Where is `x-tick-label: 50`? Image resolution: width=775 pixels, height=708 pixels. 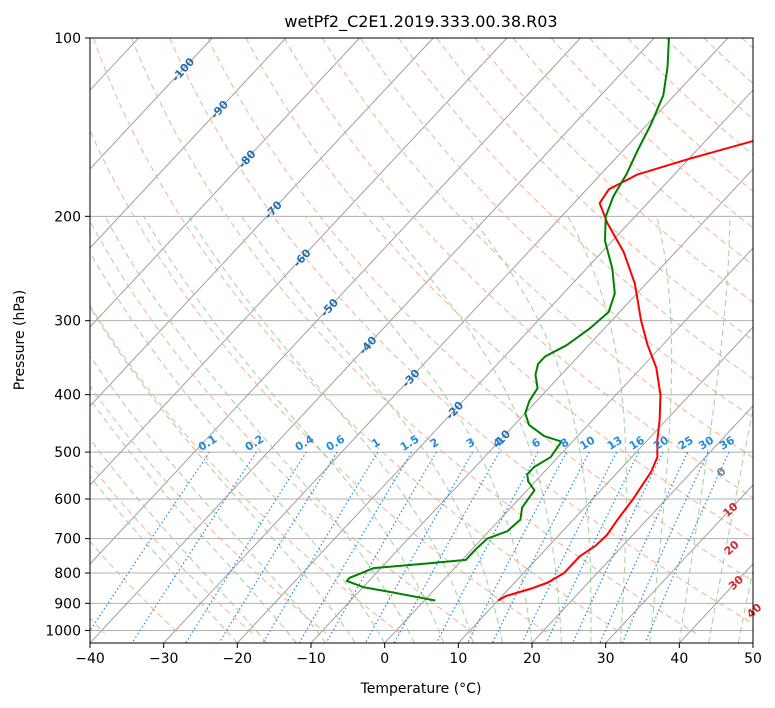
x-tick-label: 50 is located at coordinates (753, 659).